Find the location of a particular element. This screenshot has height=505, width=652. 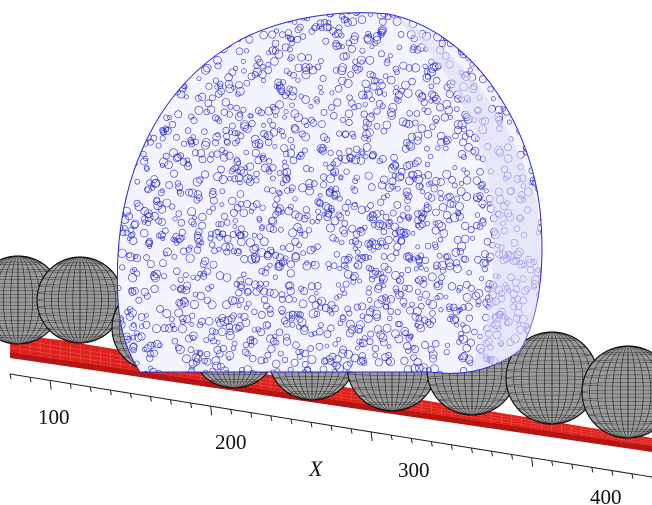

x-axis-label: X is located at coordinates (316, 468).